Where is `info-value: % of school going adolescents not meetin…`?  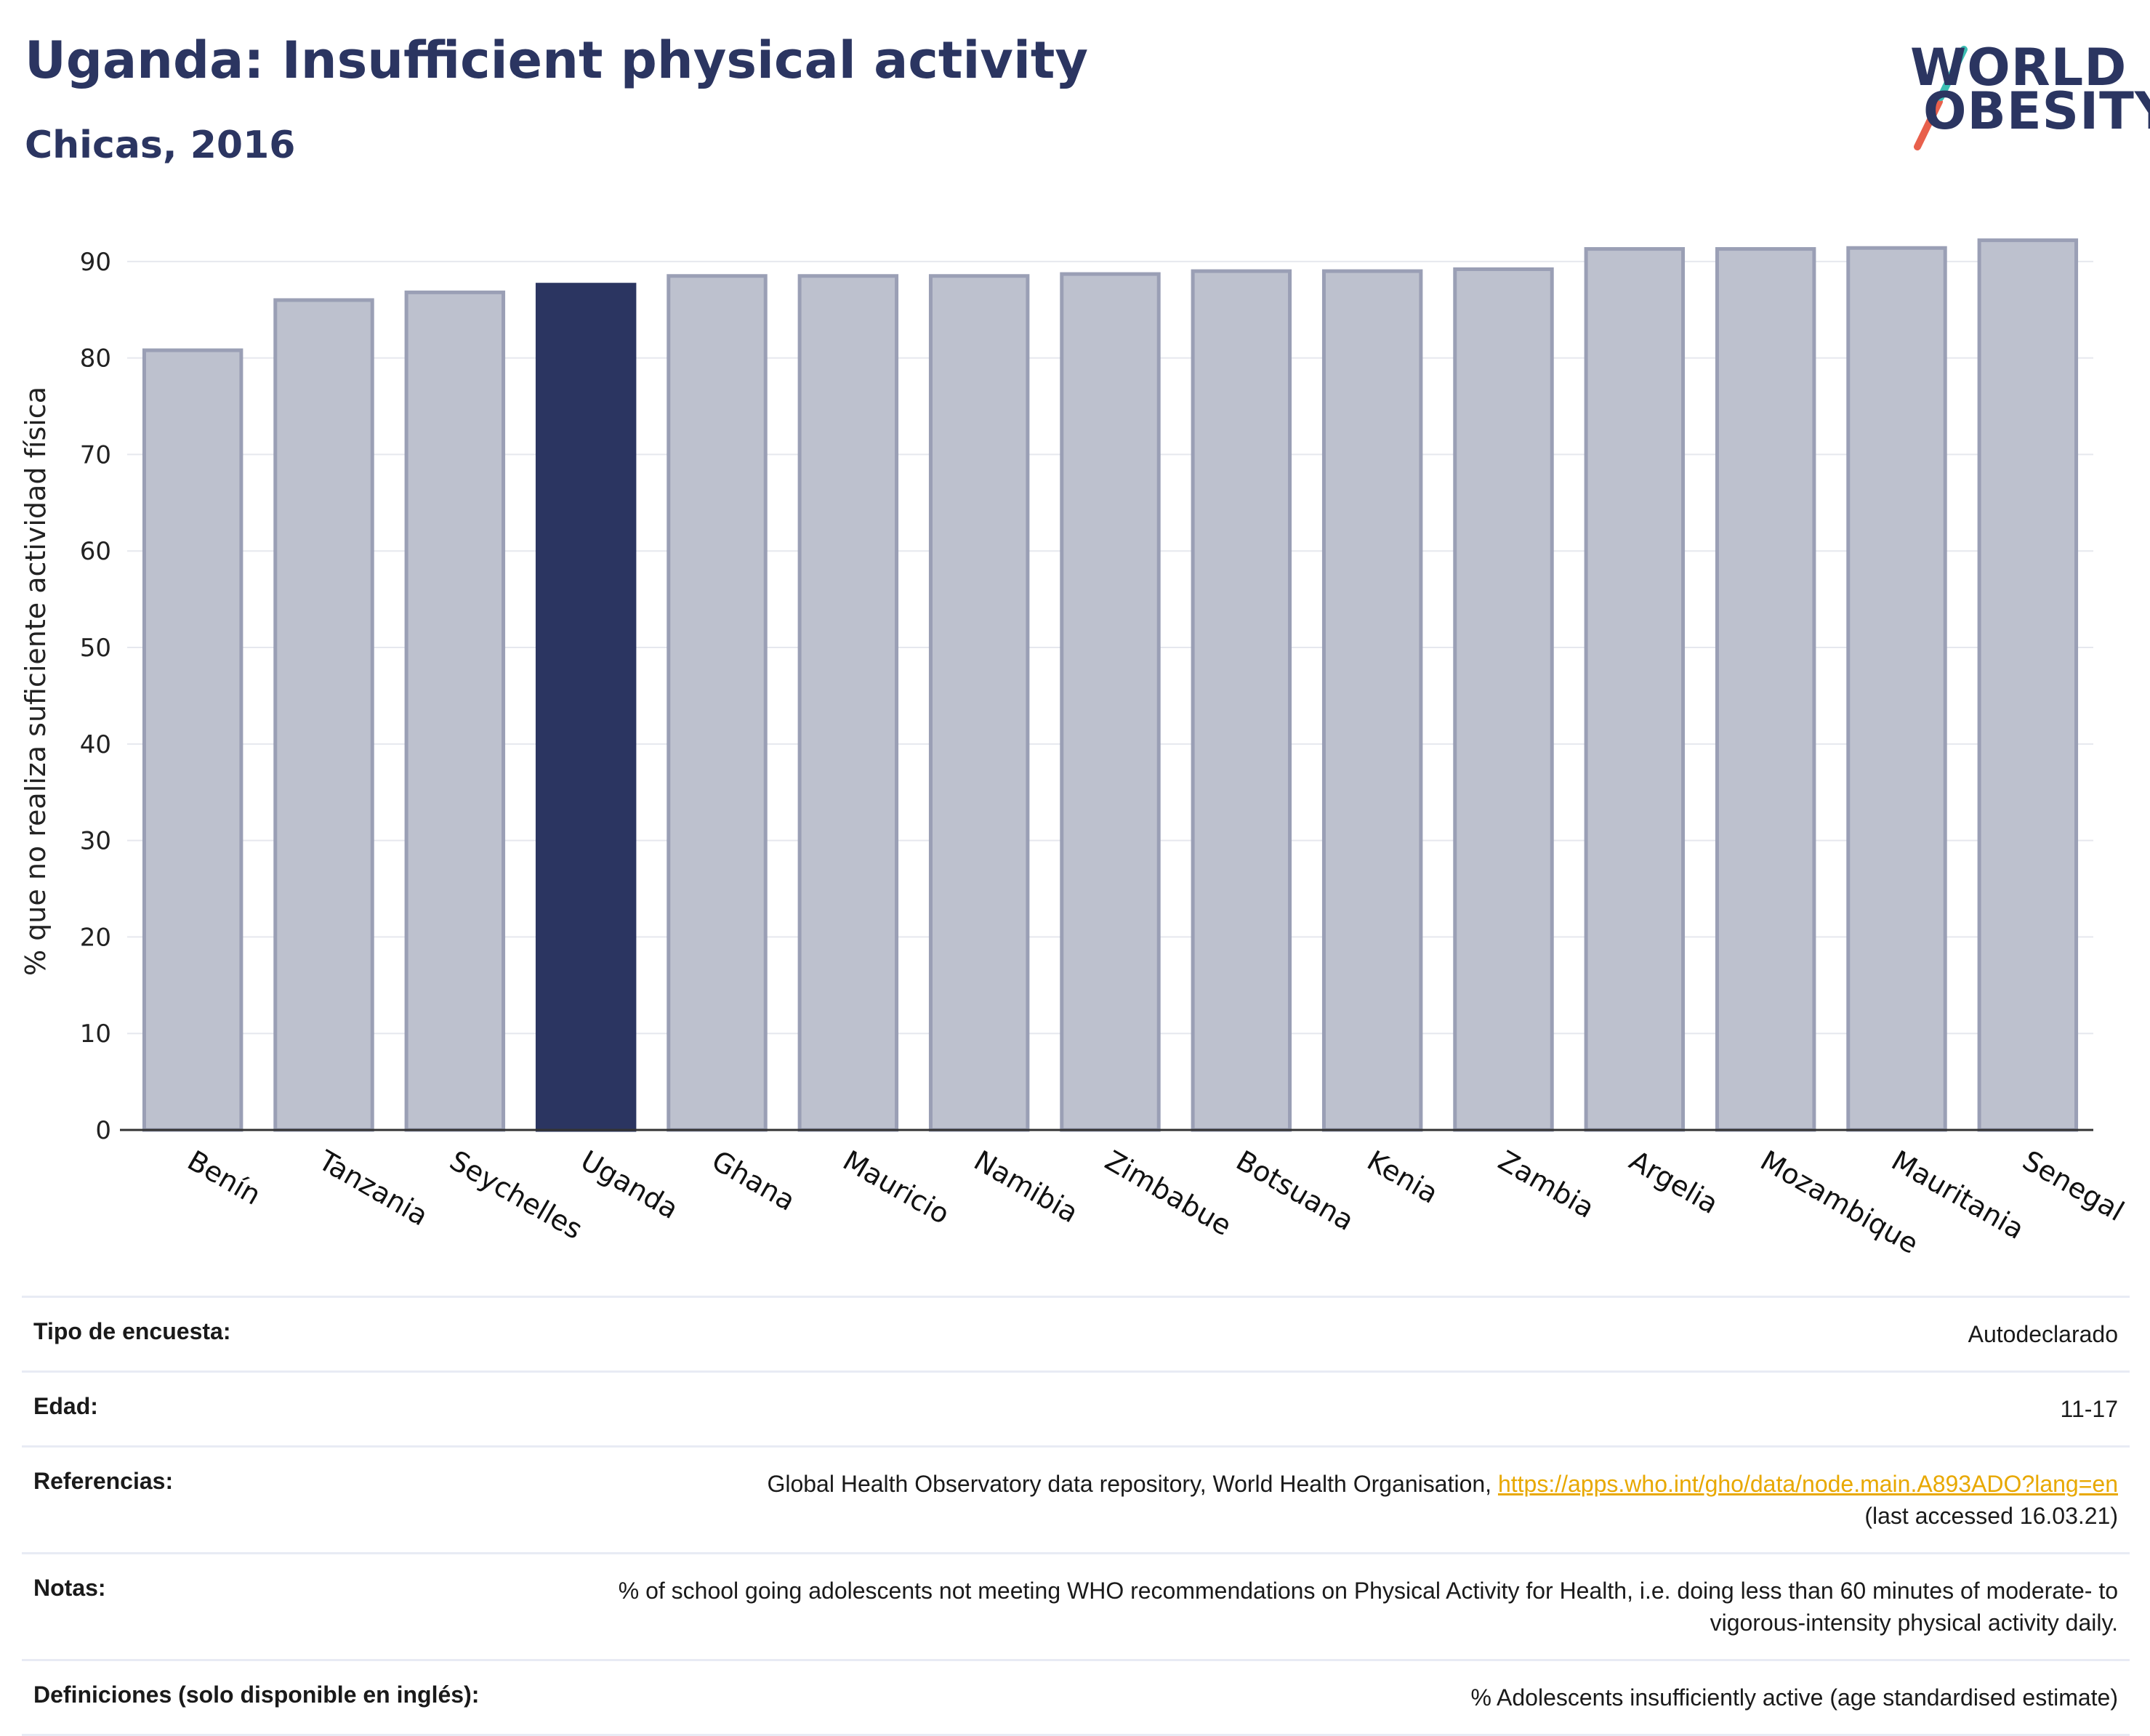
info-value: % of school going adolescents not meetin… is located at coordinates (1368, 1607).